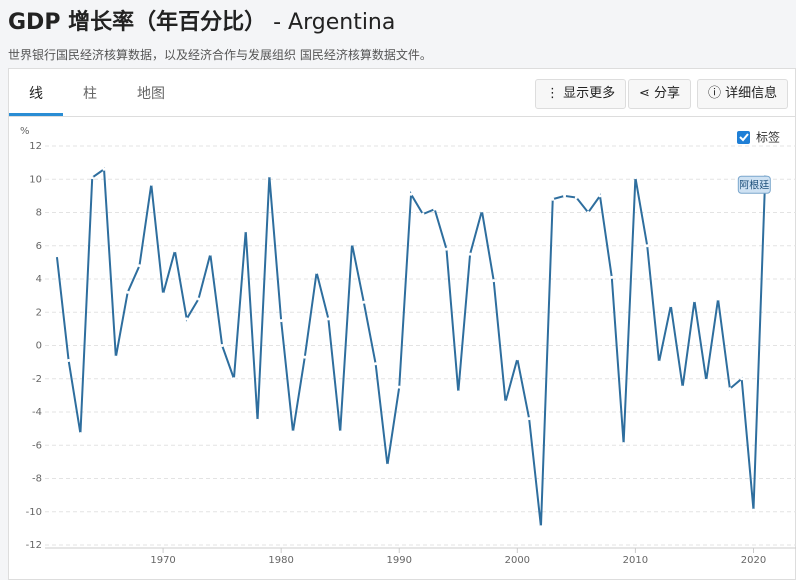  Describe the element at coordinates (39, 246) in the screenshot. I see `y-tick-label: 6` at that location.